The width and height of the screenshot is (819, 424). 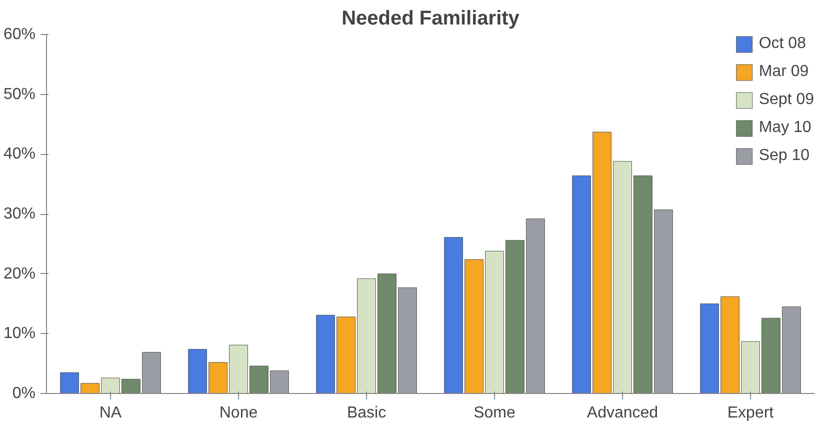 What do you see at coordinates (19, 333) in the screenshot?
I see `y-tick-label: 10%` at bounding box center [19, 333].